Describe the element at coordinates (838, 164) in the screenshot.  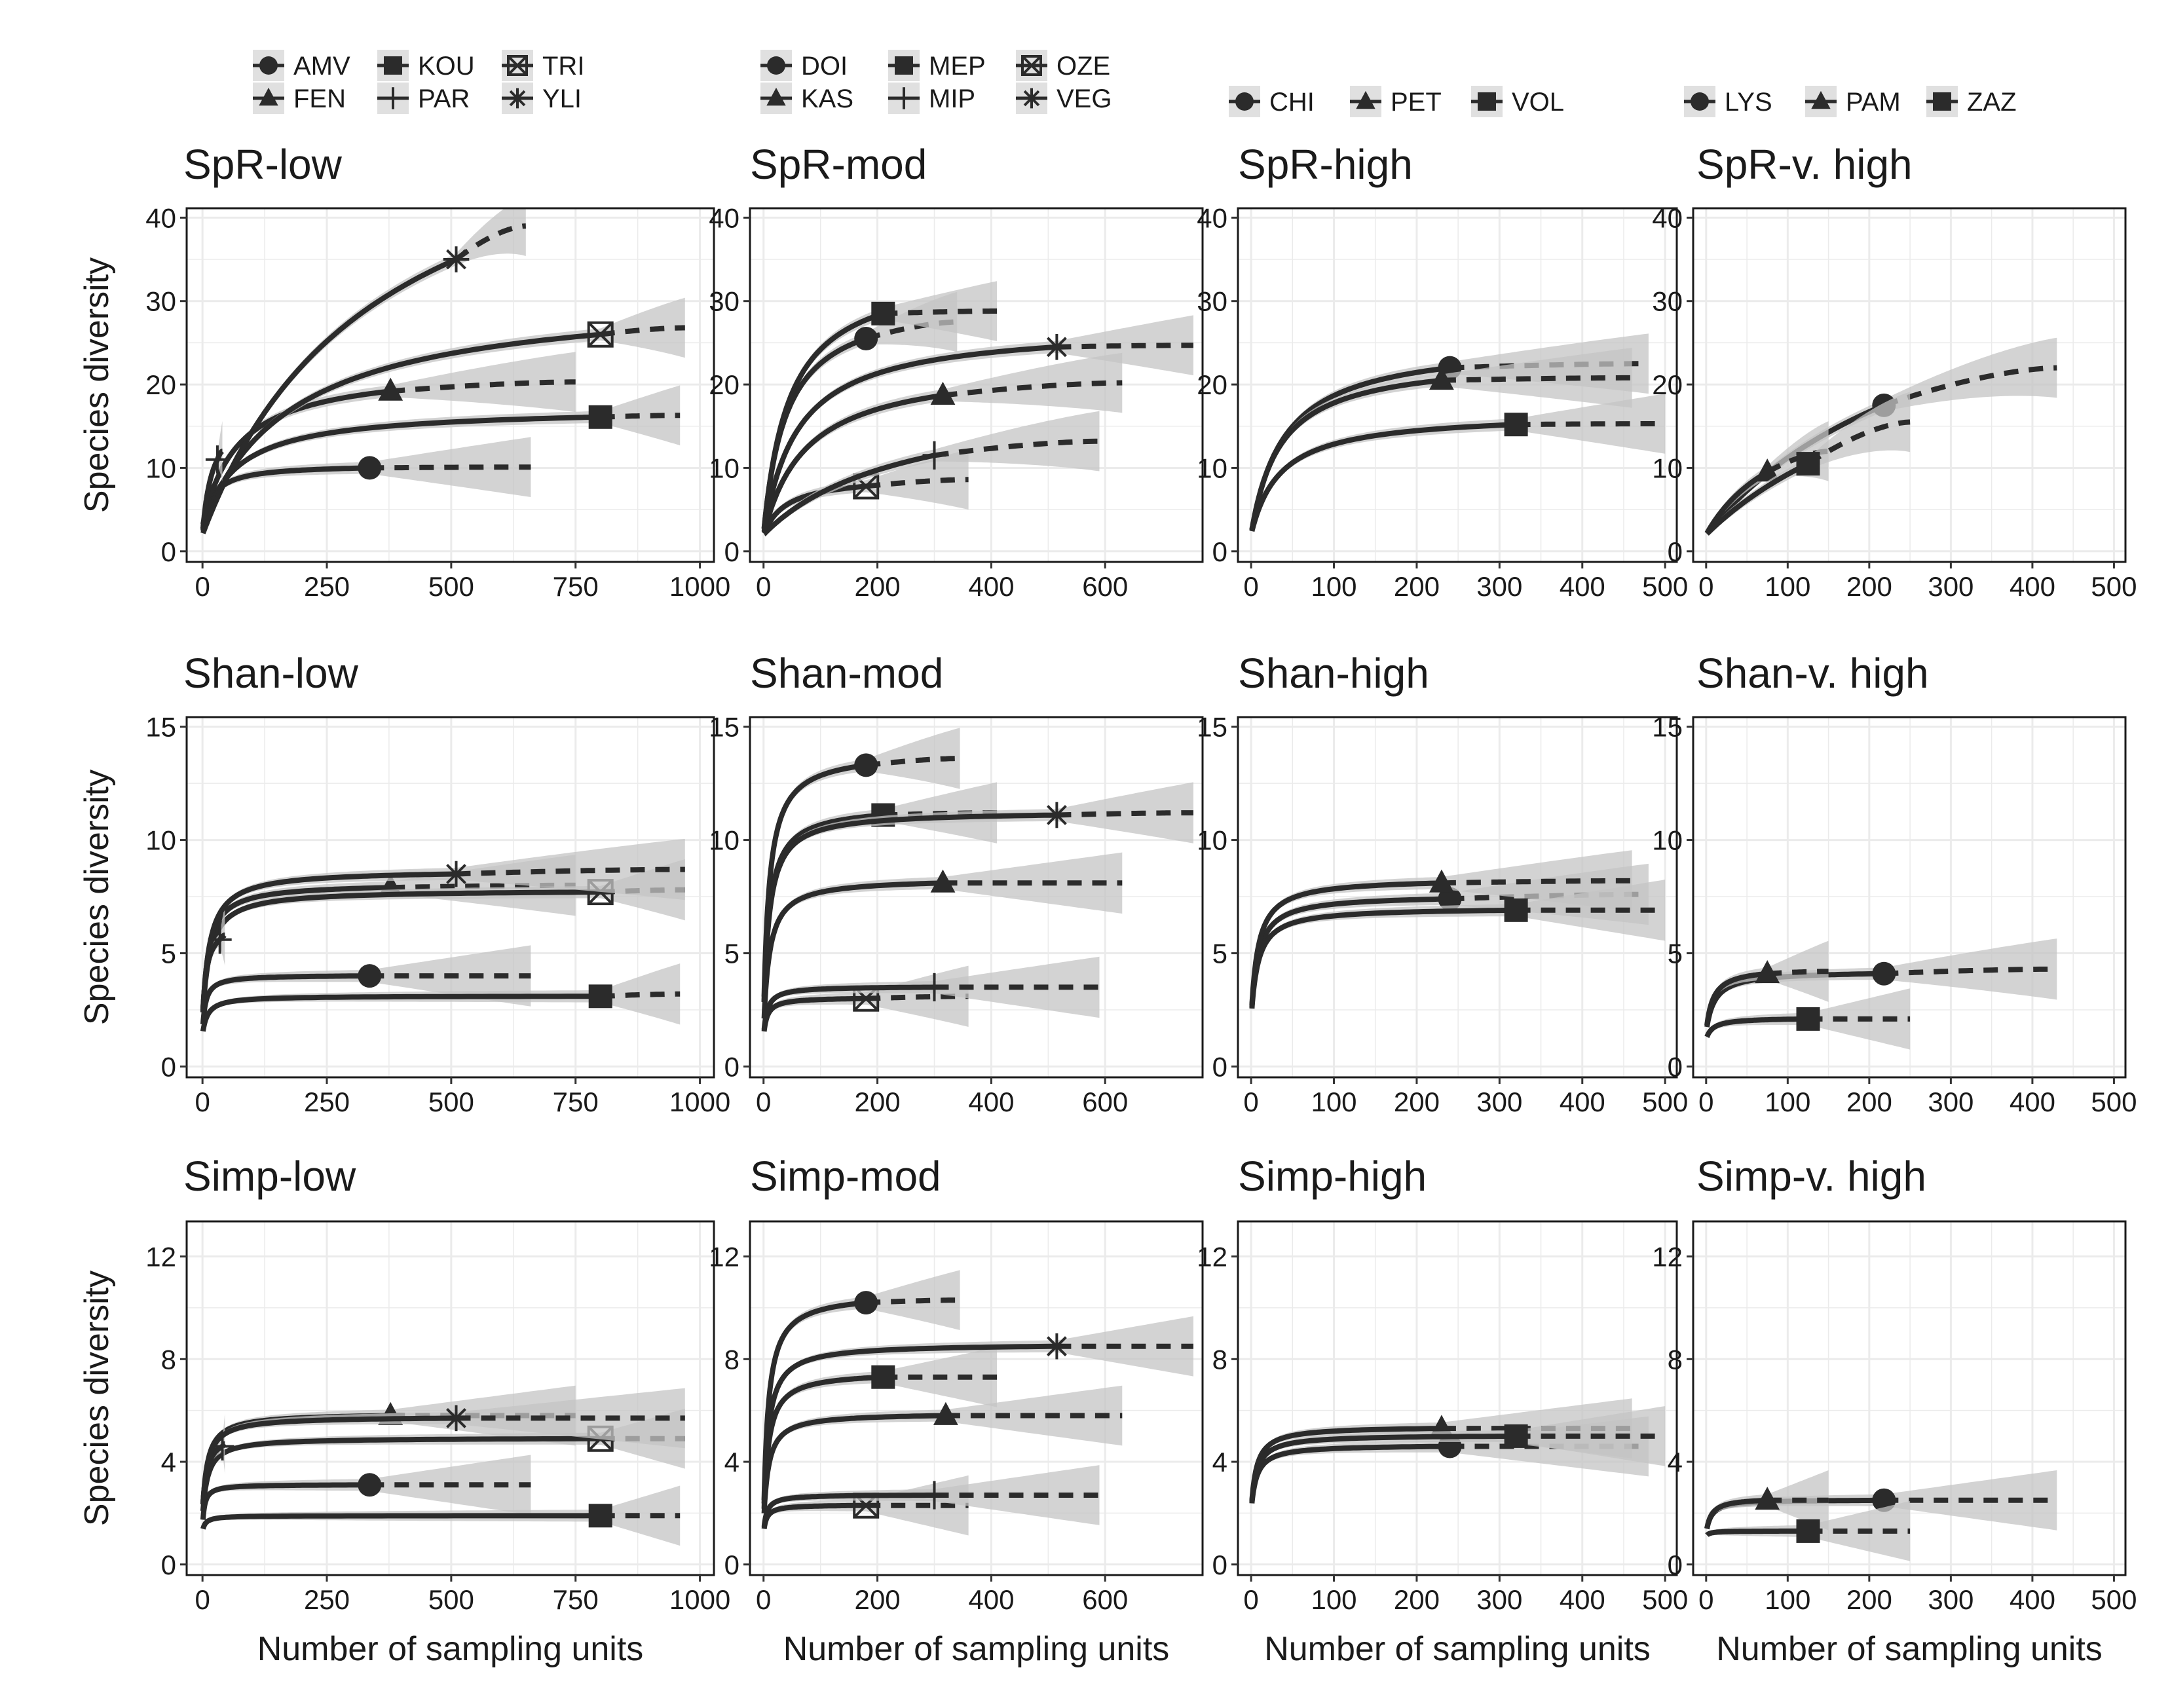
I see `panel-title: SpR-mod` at that location.